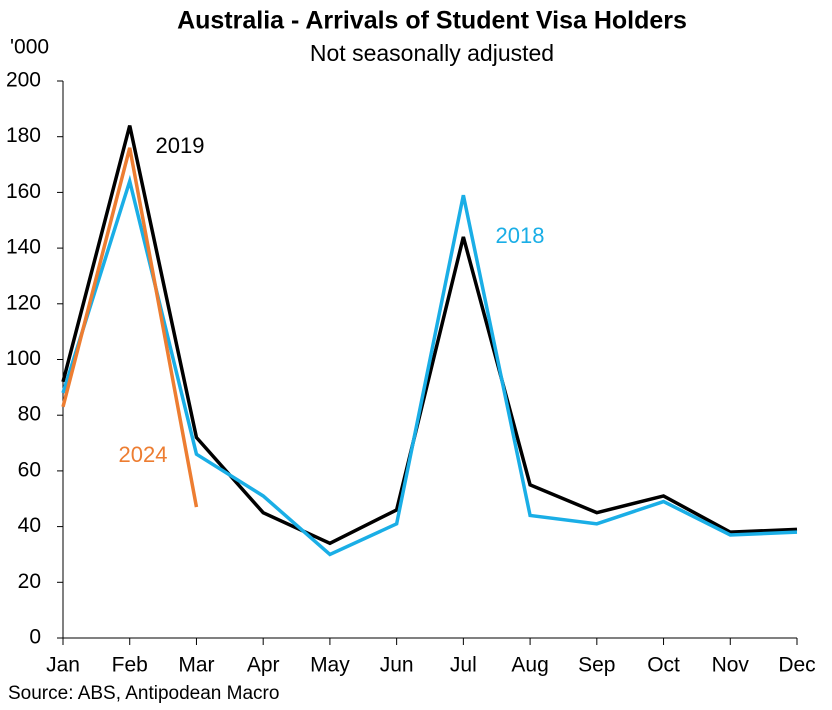  I want to click on chart-subtitle: Not seasonally adjusted, so click(432, 53).